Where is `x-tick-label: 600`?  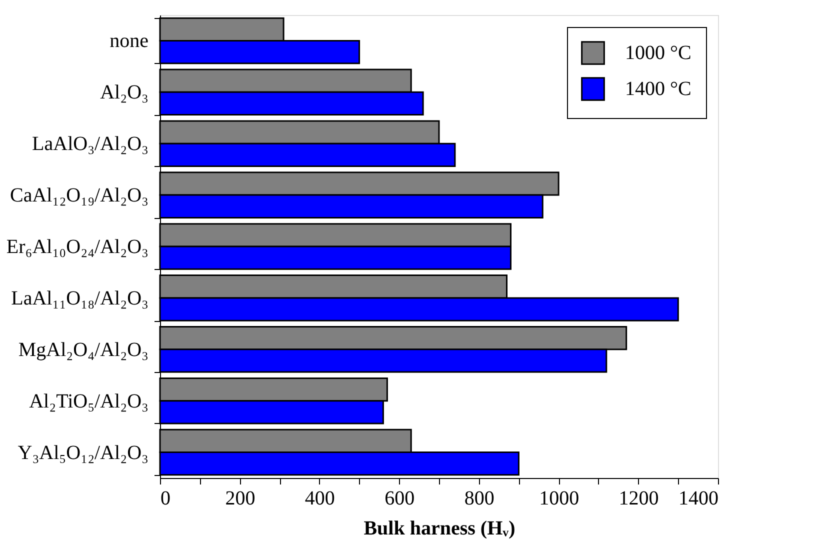
x-tick-label: 600 is located at coordinates (399, 499).